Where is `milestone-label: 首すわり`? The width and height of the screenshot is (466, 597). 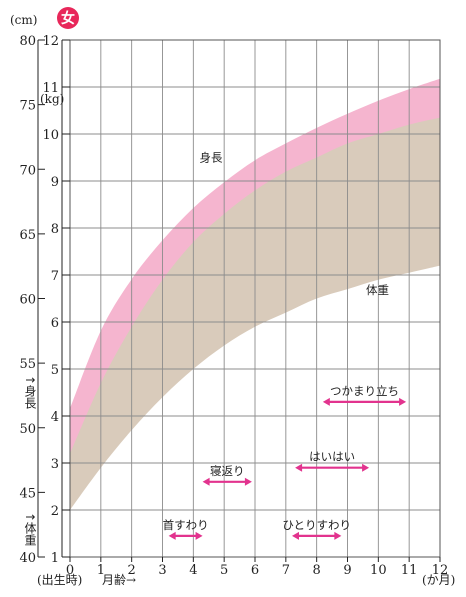
milestone-label: 首すわり is located at coordinates (186, 525).